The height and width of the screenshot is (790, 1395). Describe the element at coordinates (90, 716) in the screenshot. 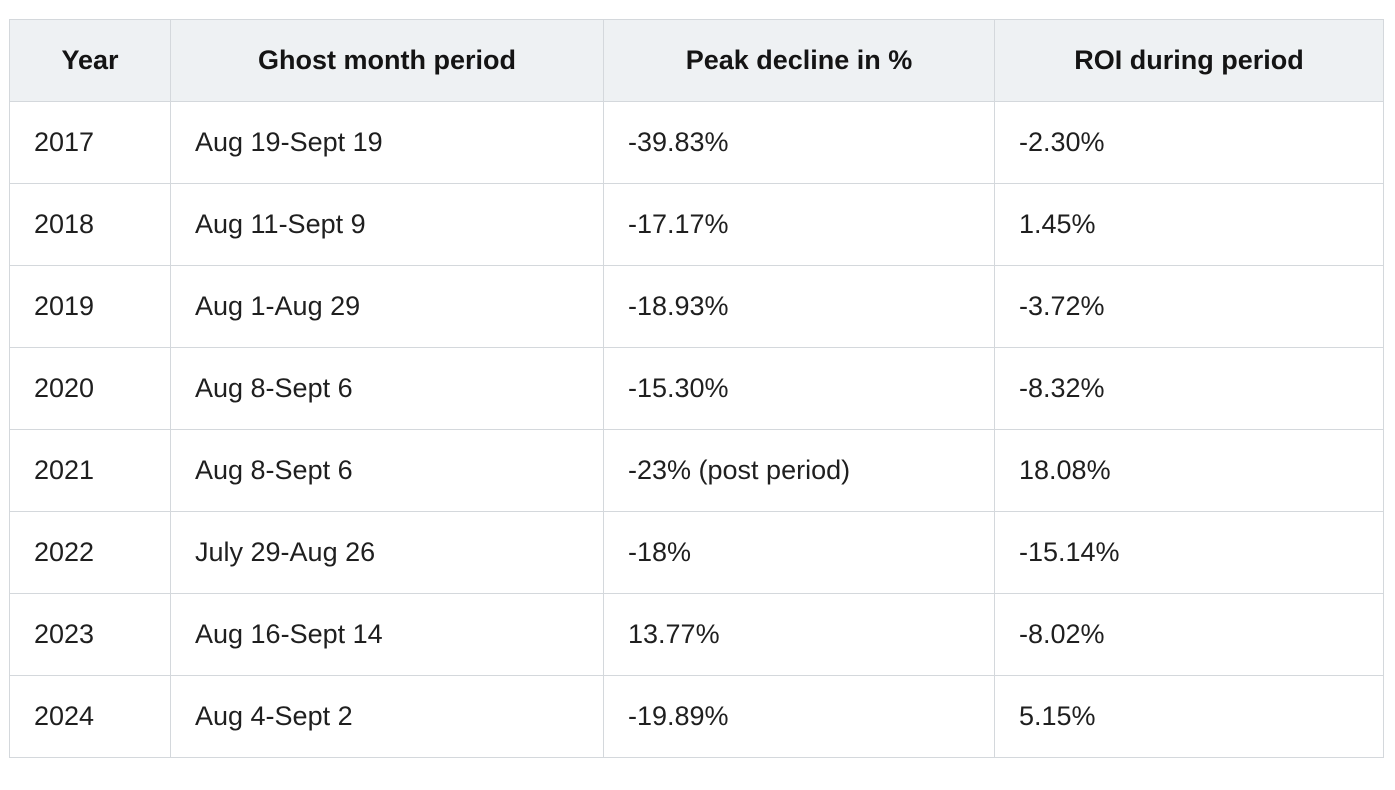

I see `cell-year: 2024` at that location.